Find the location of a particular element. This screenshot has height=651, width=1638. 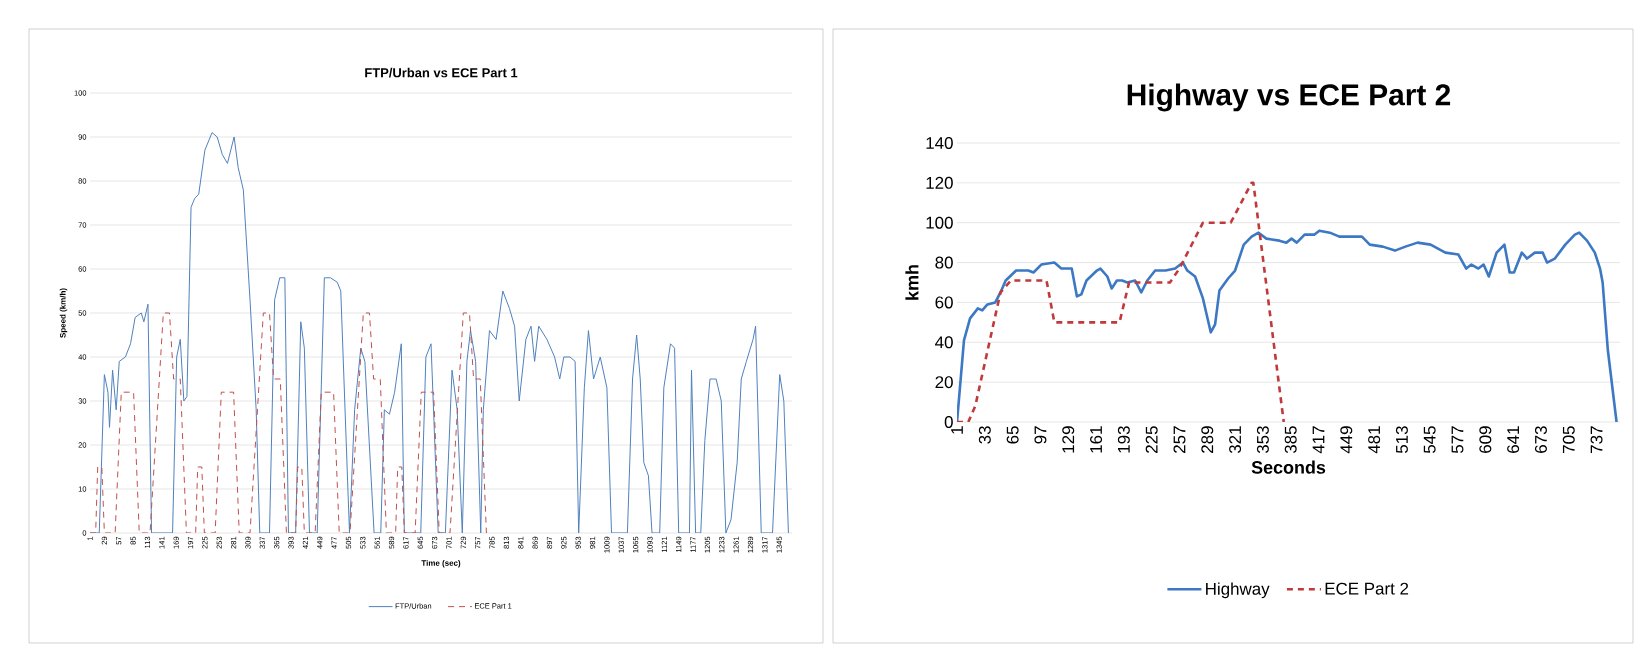

legend-label: Highway is located at coordinates (1238, 590).